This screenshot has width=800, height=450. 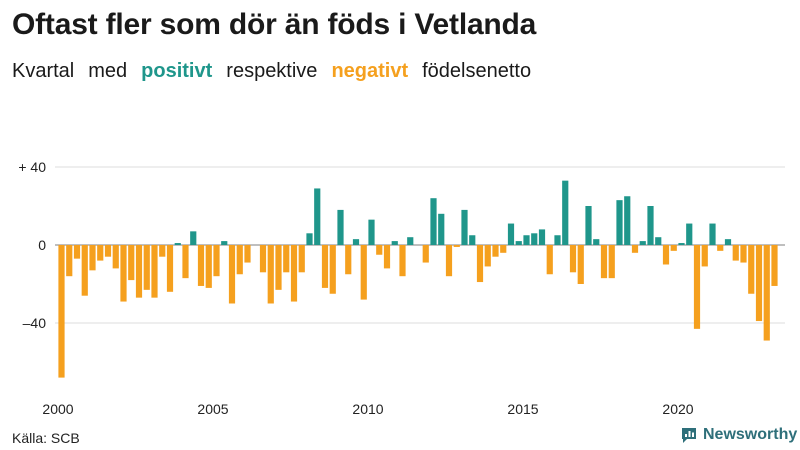 What do you see at coordinates (689, 435) in the screenshot?
I see `bar-chart-icon` at bounding box center [689, 435].